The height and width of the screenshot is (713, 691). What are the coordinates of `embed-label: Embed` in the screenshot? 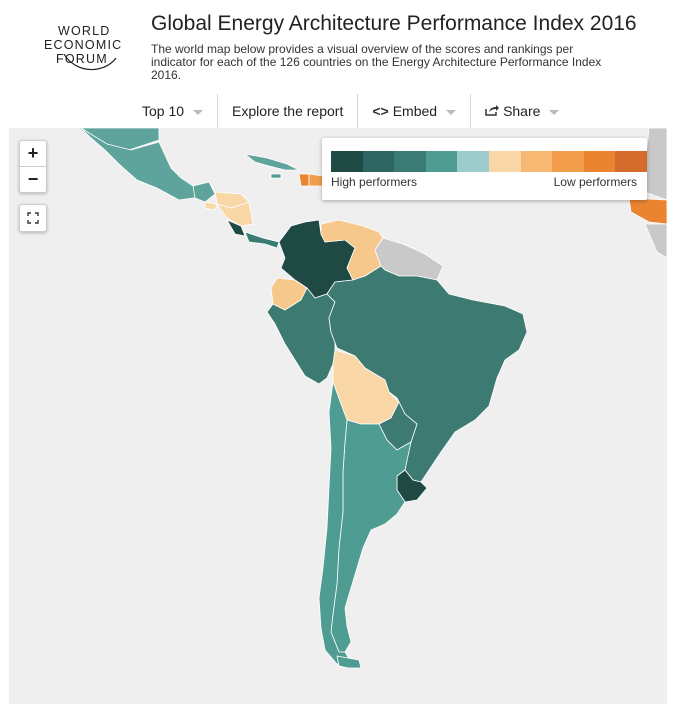 It's located at (415, 111).